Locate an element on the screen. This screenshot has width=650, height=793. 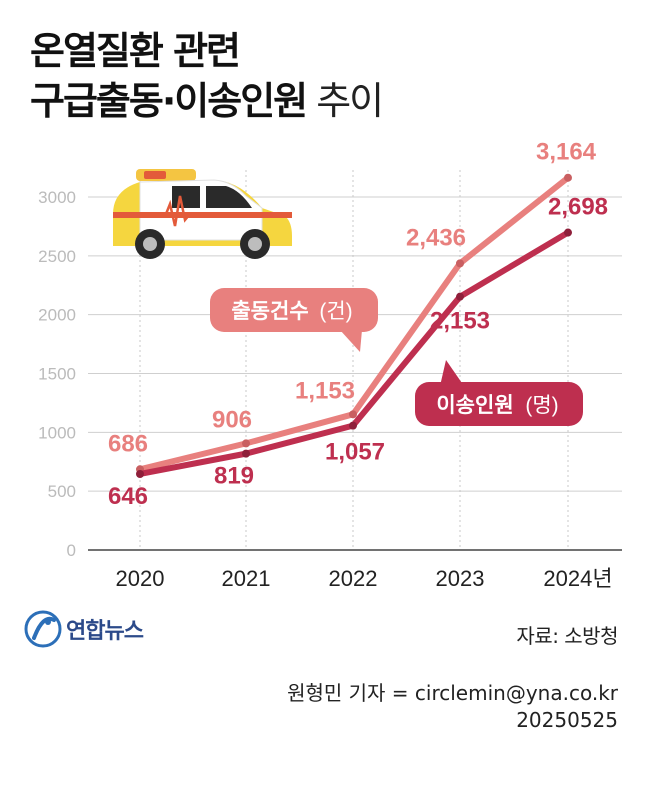
y-tick-label: 0 is located at coordinates (71, 550).